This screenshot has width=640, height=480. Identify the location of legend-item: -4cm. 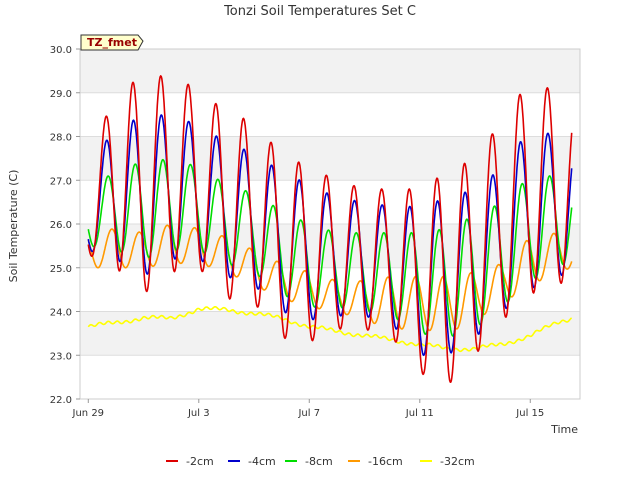
(252, 461).